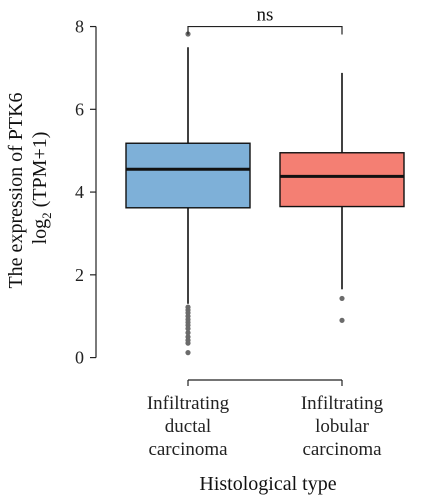 The image size is (435, 500). What do you see at coordinates (79, 358) in the screenshot?
I see `y-tick-label: 0` at bounding box center [79, 358].